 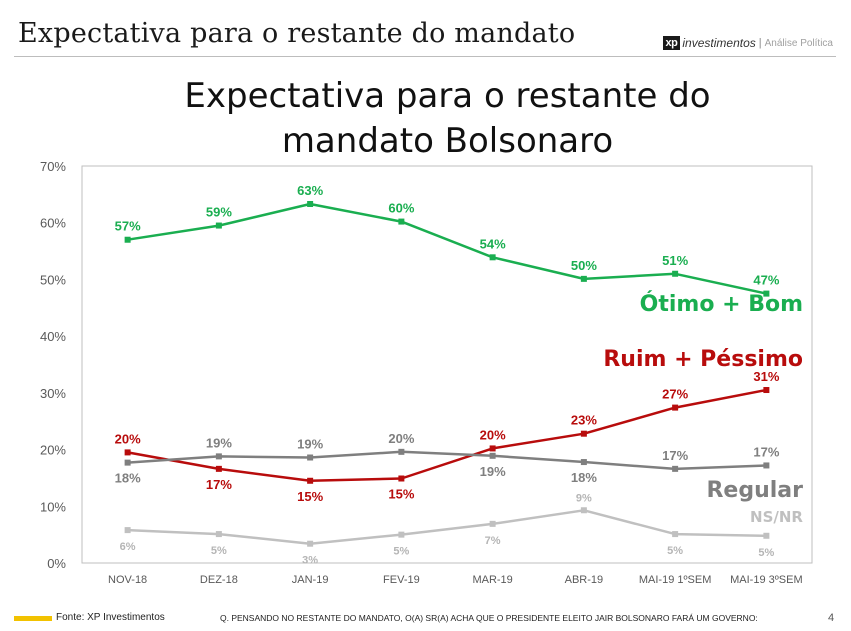 I want to click on x-tick-label: DEZ-18, so click(x=219, y=580).